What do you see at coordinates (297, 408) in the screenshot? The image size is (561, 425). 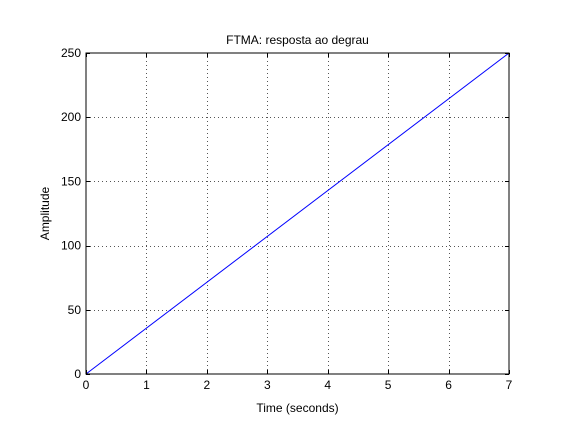 I see `x-axis-label: Time (seconds)` at bounding box center [297, 408].